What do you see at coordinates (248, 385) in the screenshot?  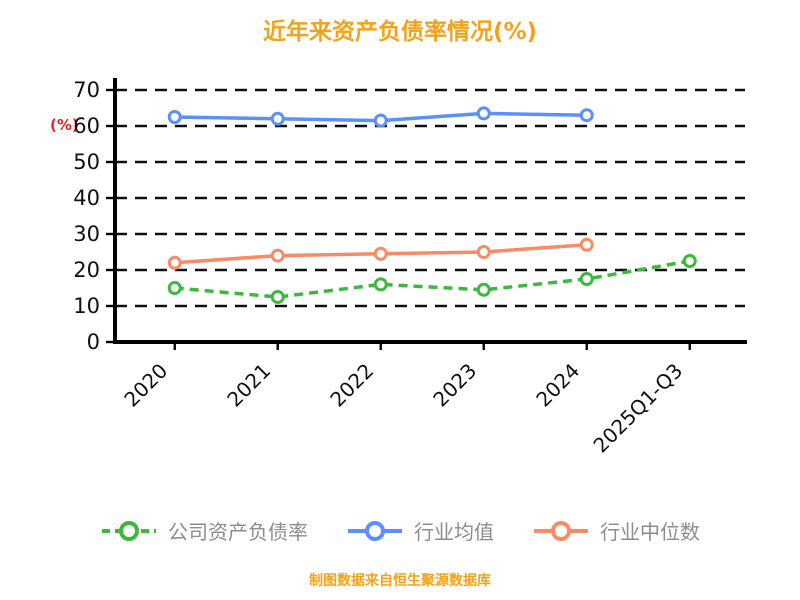 I see `x-tick-label: 2021` at bounding box center [248, 385].